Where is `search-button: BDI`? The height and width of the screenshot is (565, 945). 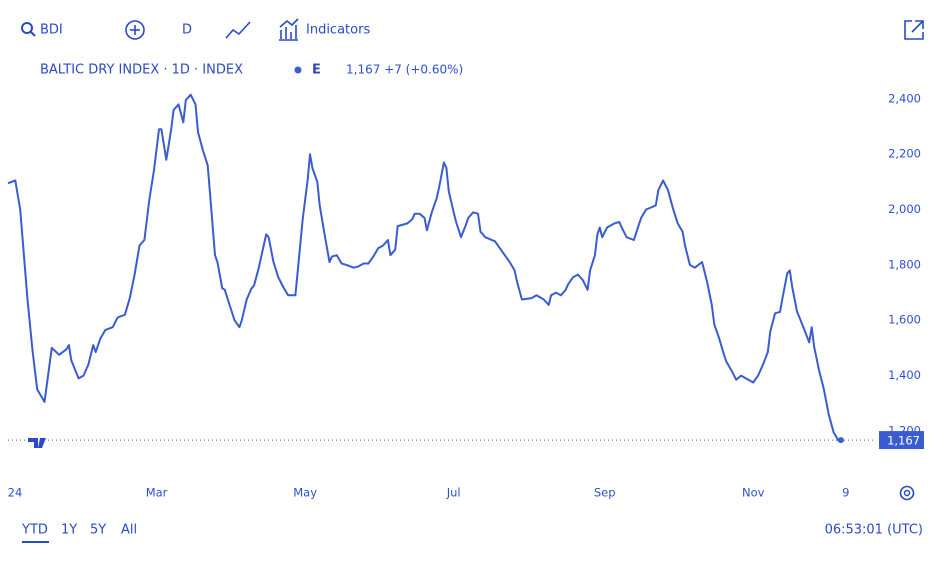
search-button: BDI is located at coordinates (42, 30).